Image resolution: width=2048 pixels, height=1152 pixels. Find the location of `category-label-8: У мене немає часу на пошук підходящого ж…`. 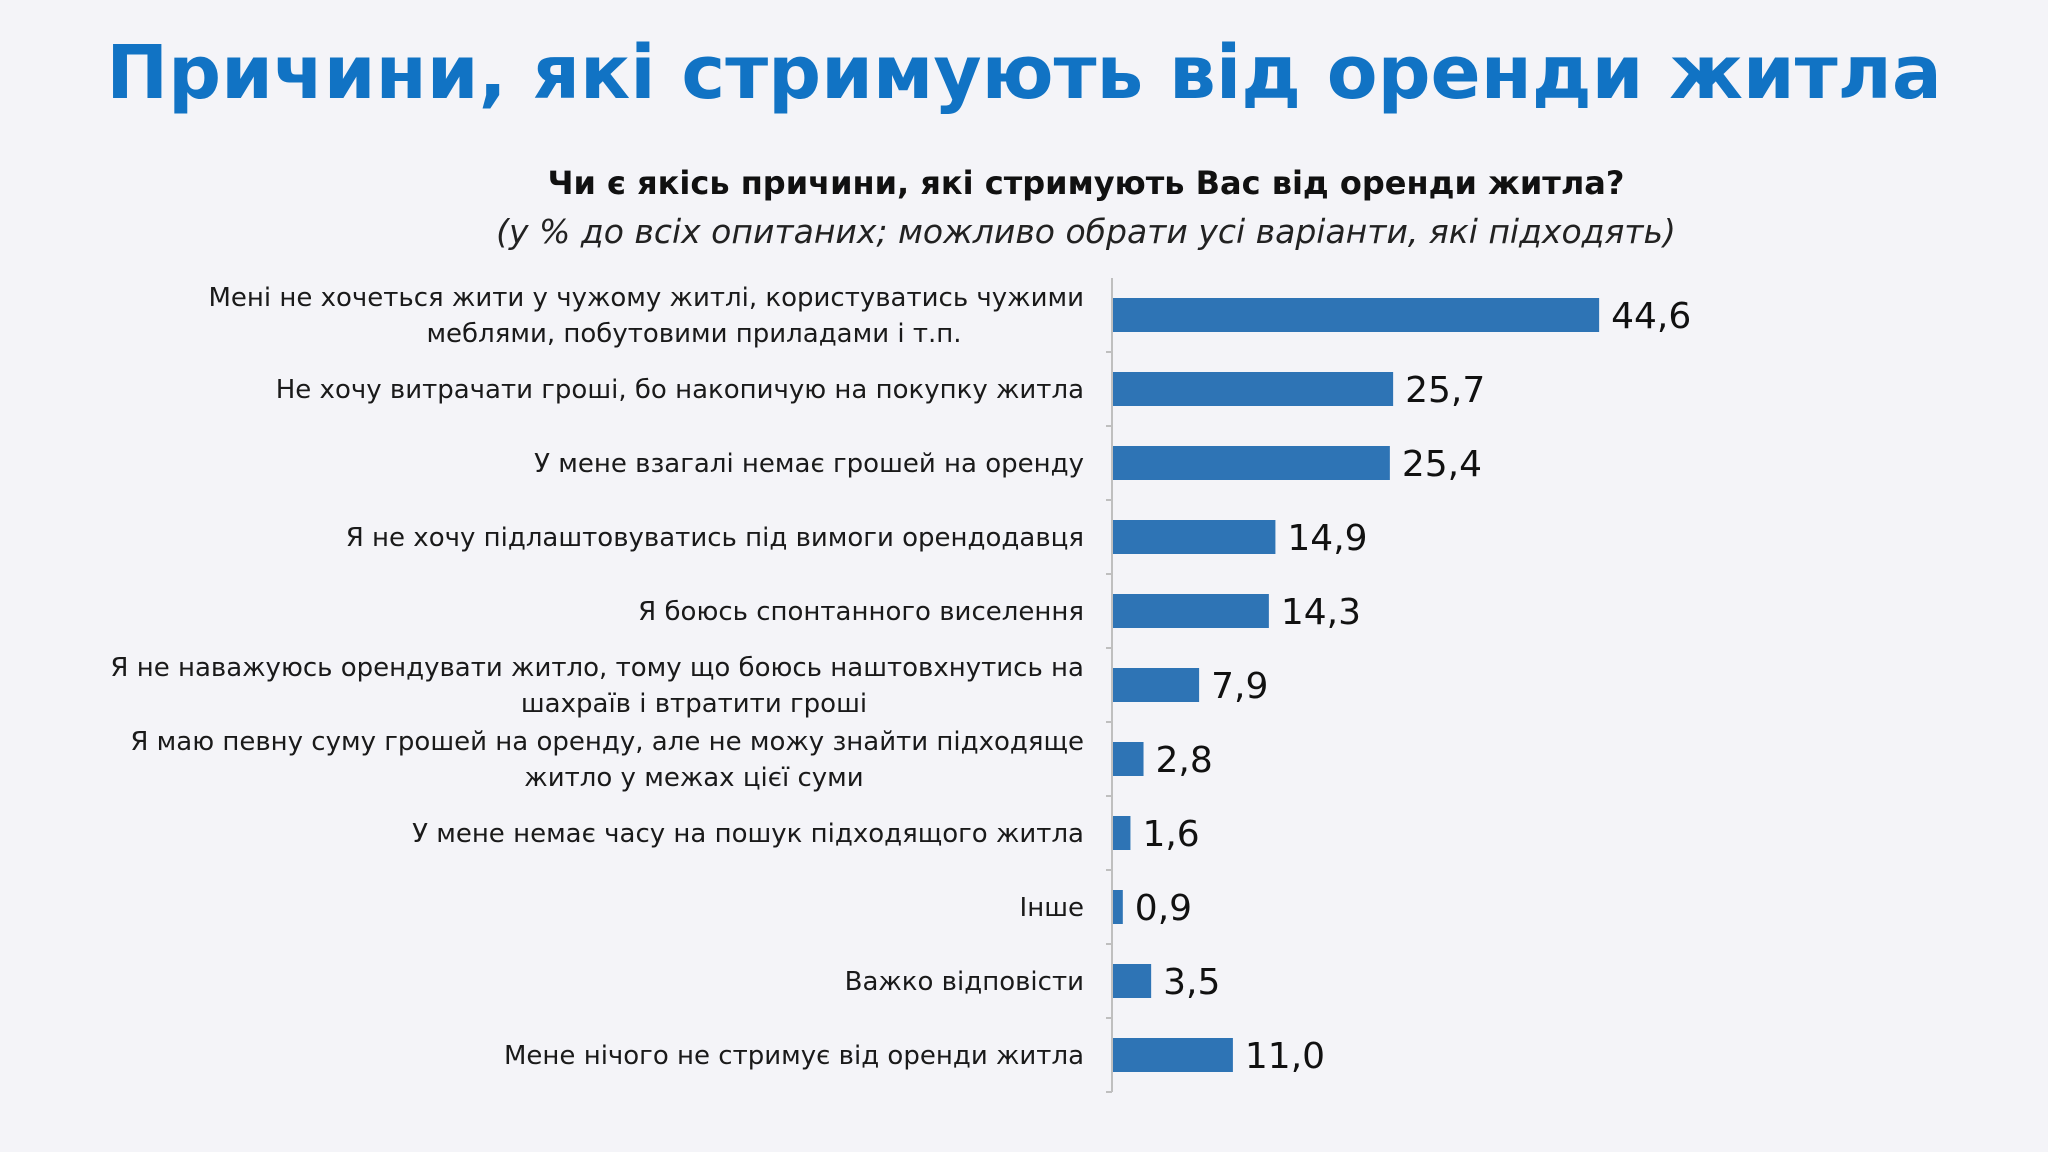

category-label-8: У мене немає часу на пошук підходящого ж… is located at coordinates (748, 834).